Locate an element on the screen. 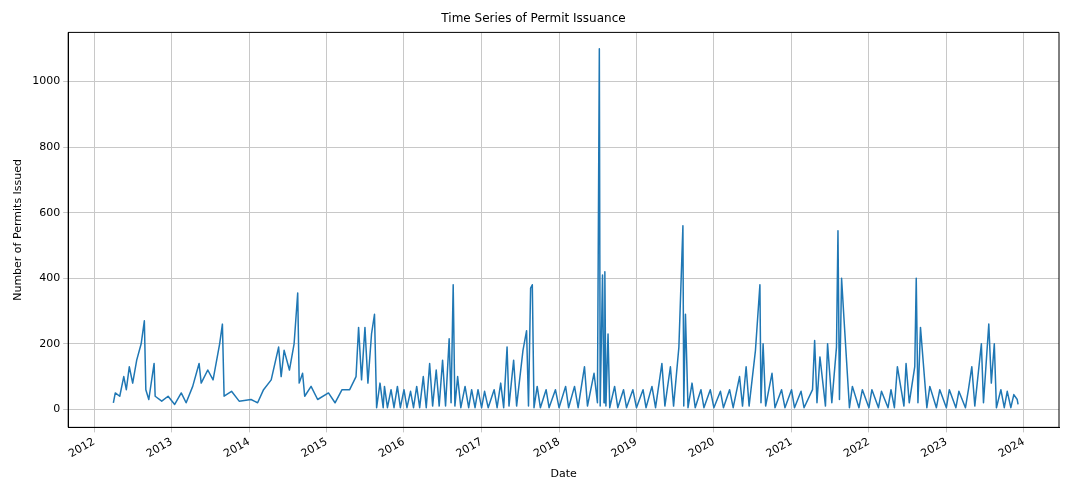  y-tick-label: 600 is located at coordinates (50, 212).